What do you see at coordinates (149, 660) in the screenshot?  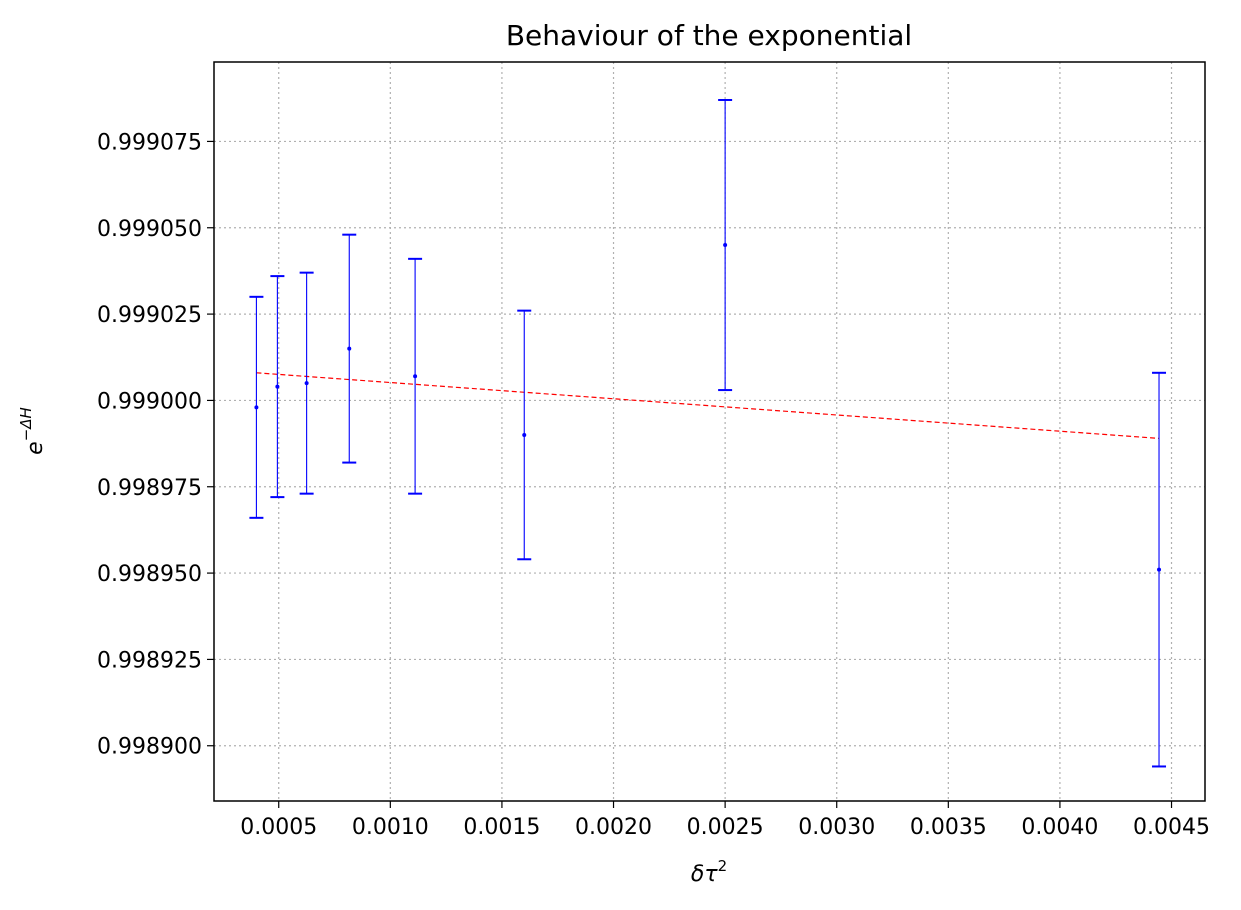 I see `y-tick-label: 0.998925` at bounding box center [149, 660].